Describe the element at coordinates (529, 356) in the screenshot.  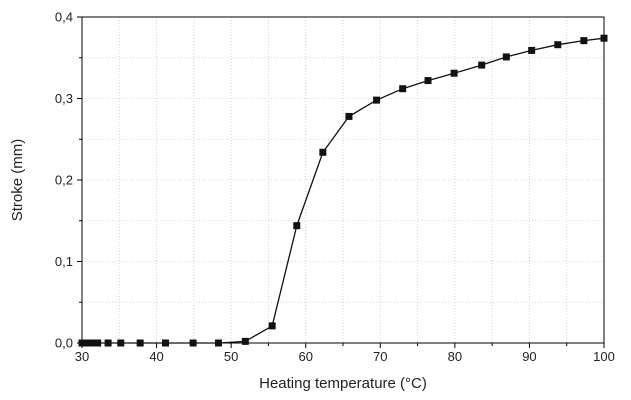
I see `x-tick-label: 90` at that location.